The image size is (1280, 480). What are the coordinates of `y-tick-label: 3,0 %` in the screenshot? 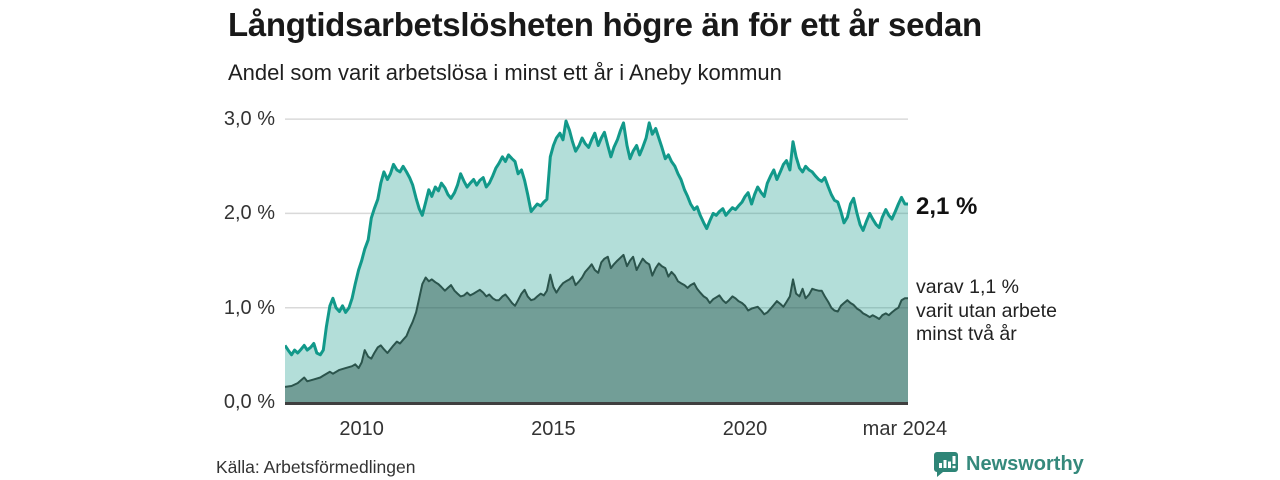 It's located at (249, 119).